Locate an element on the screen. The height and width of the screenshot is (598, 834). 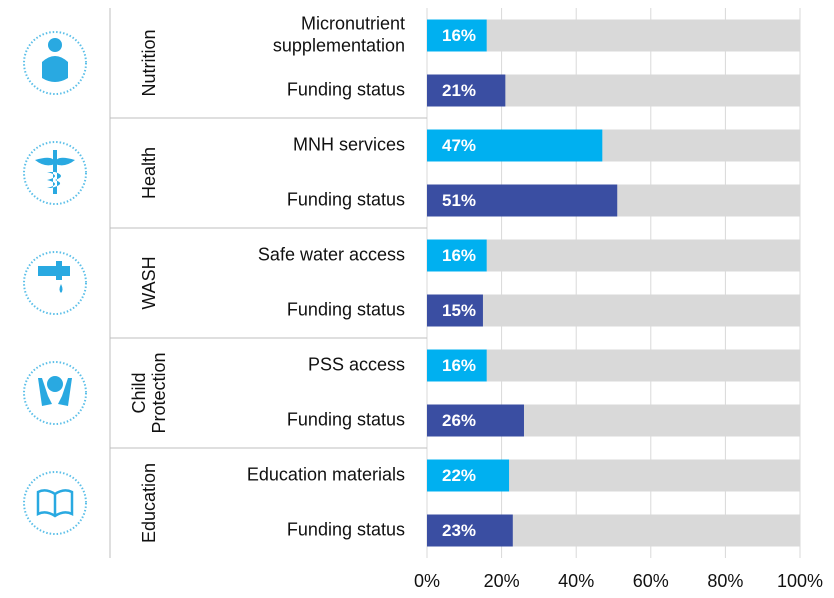
value-label: 21% is located at coordinates (459, 90).